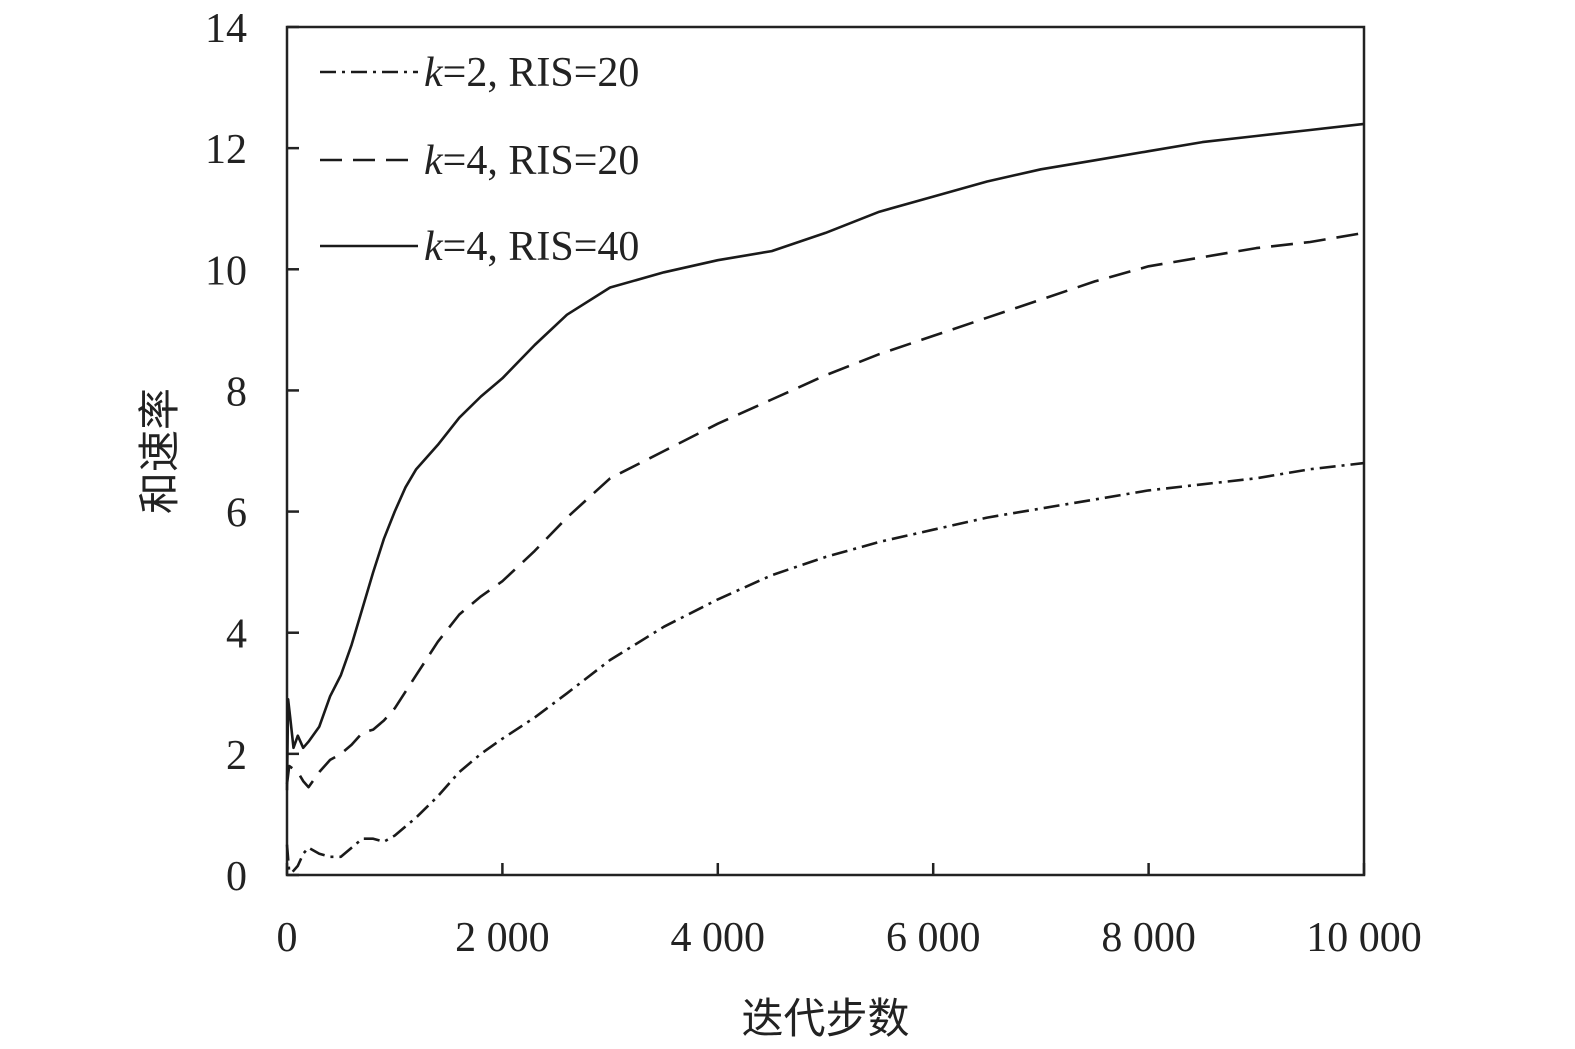 The image size is (1575, 1049). What do you see at coordinates (236, 514) in the screenshot?
I see `y-tick-label: 6` at bounding box center [236, 514].